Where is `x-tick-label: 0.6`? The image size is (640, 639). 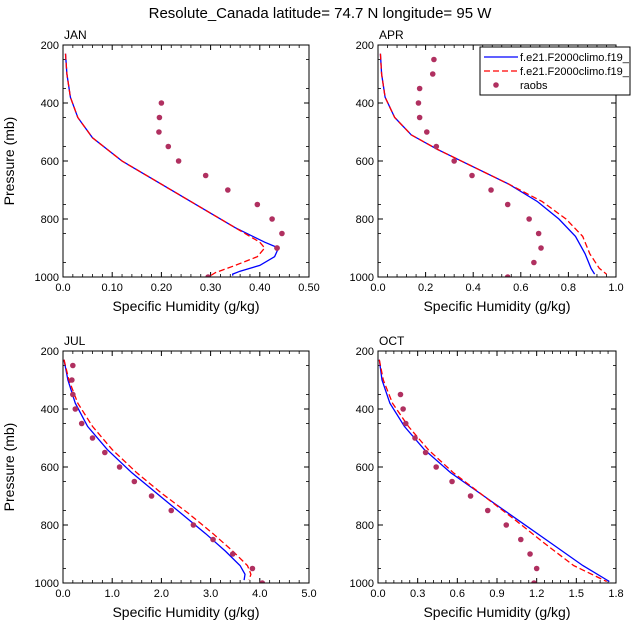
x-tick-label: 0.6 is located at coordinates (457, 594).